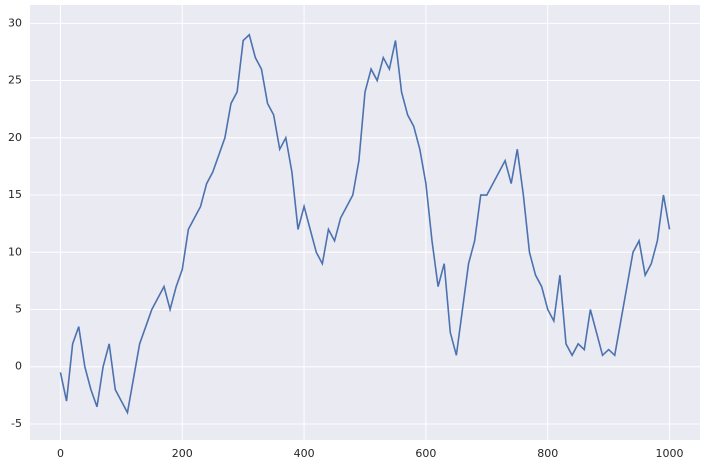 The image size is (705, 472). Describe the element at coordinates (15, 22) in the screenshot. I see `y-tick-label: 30` at that location.